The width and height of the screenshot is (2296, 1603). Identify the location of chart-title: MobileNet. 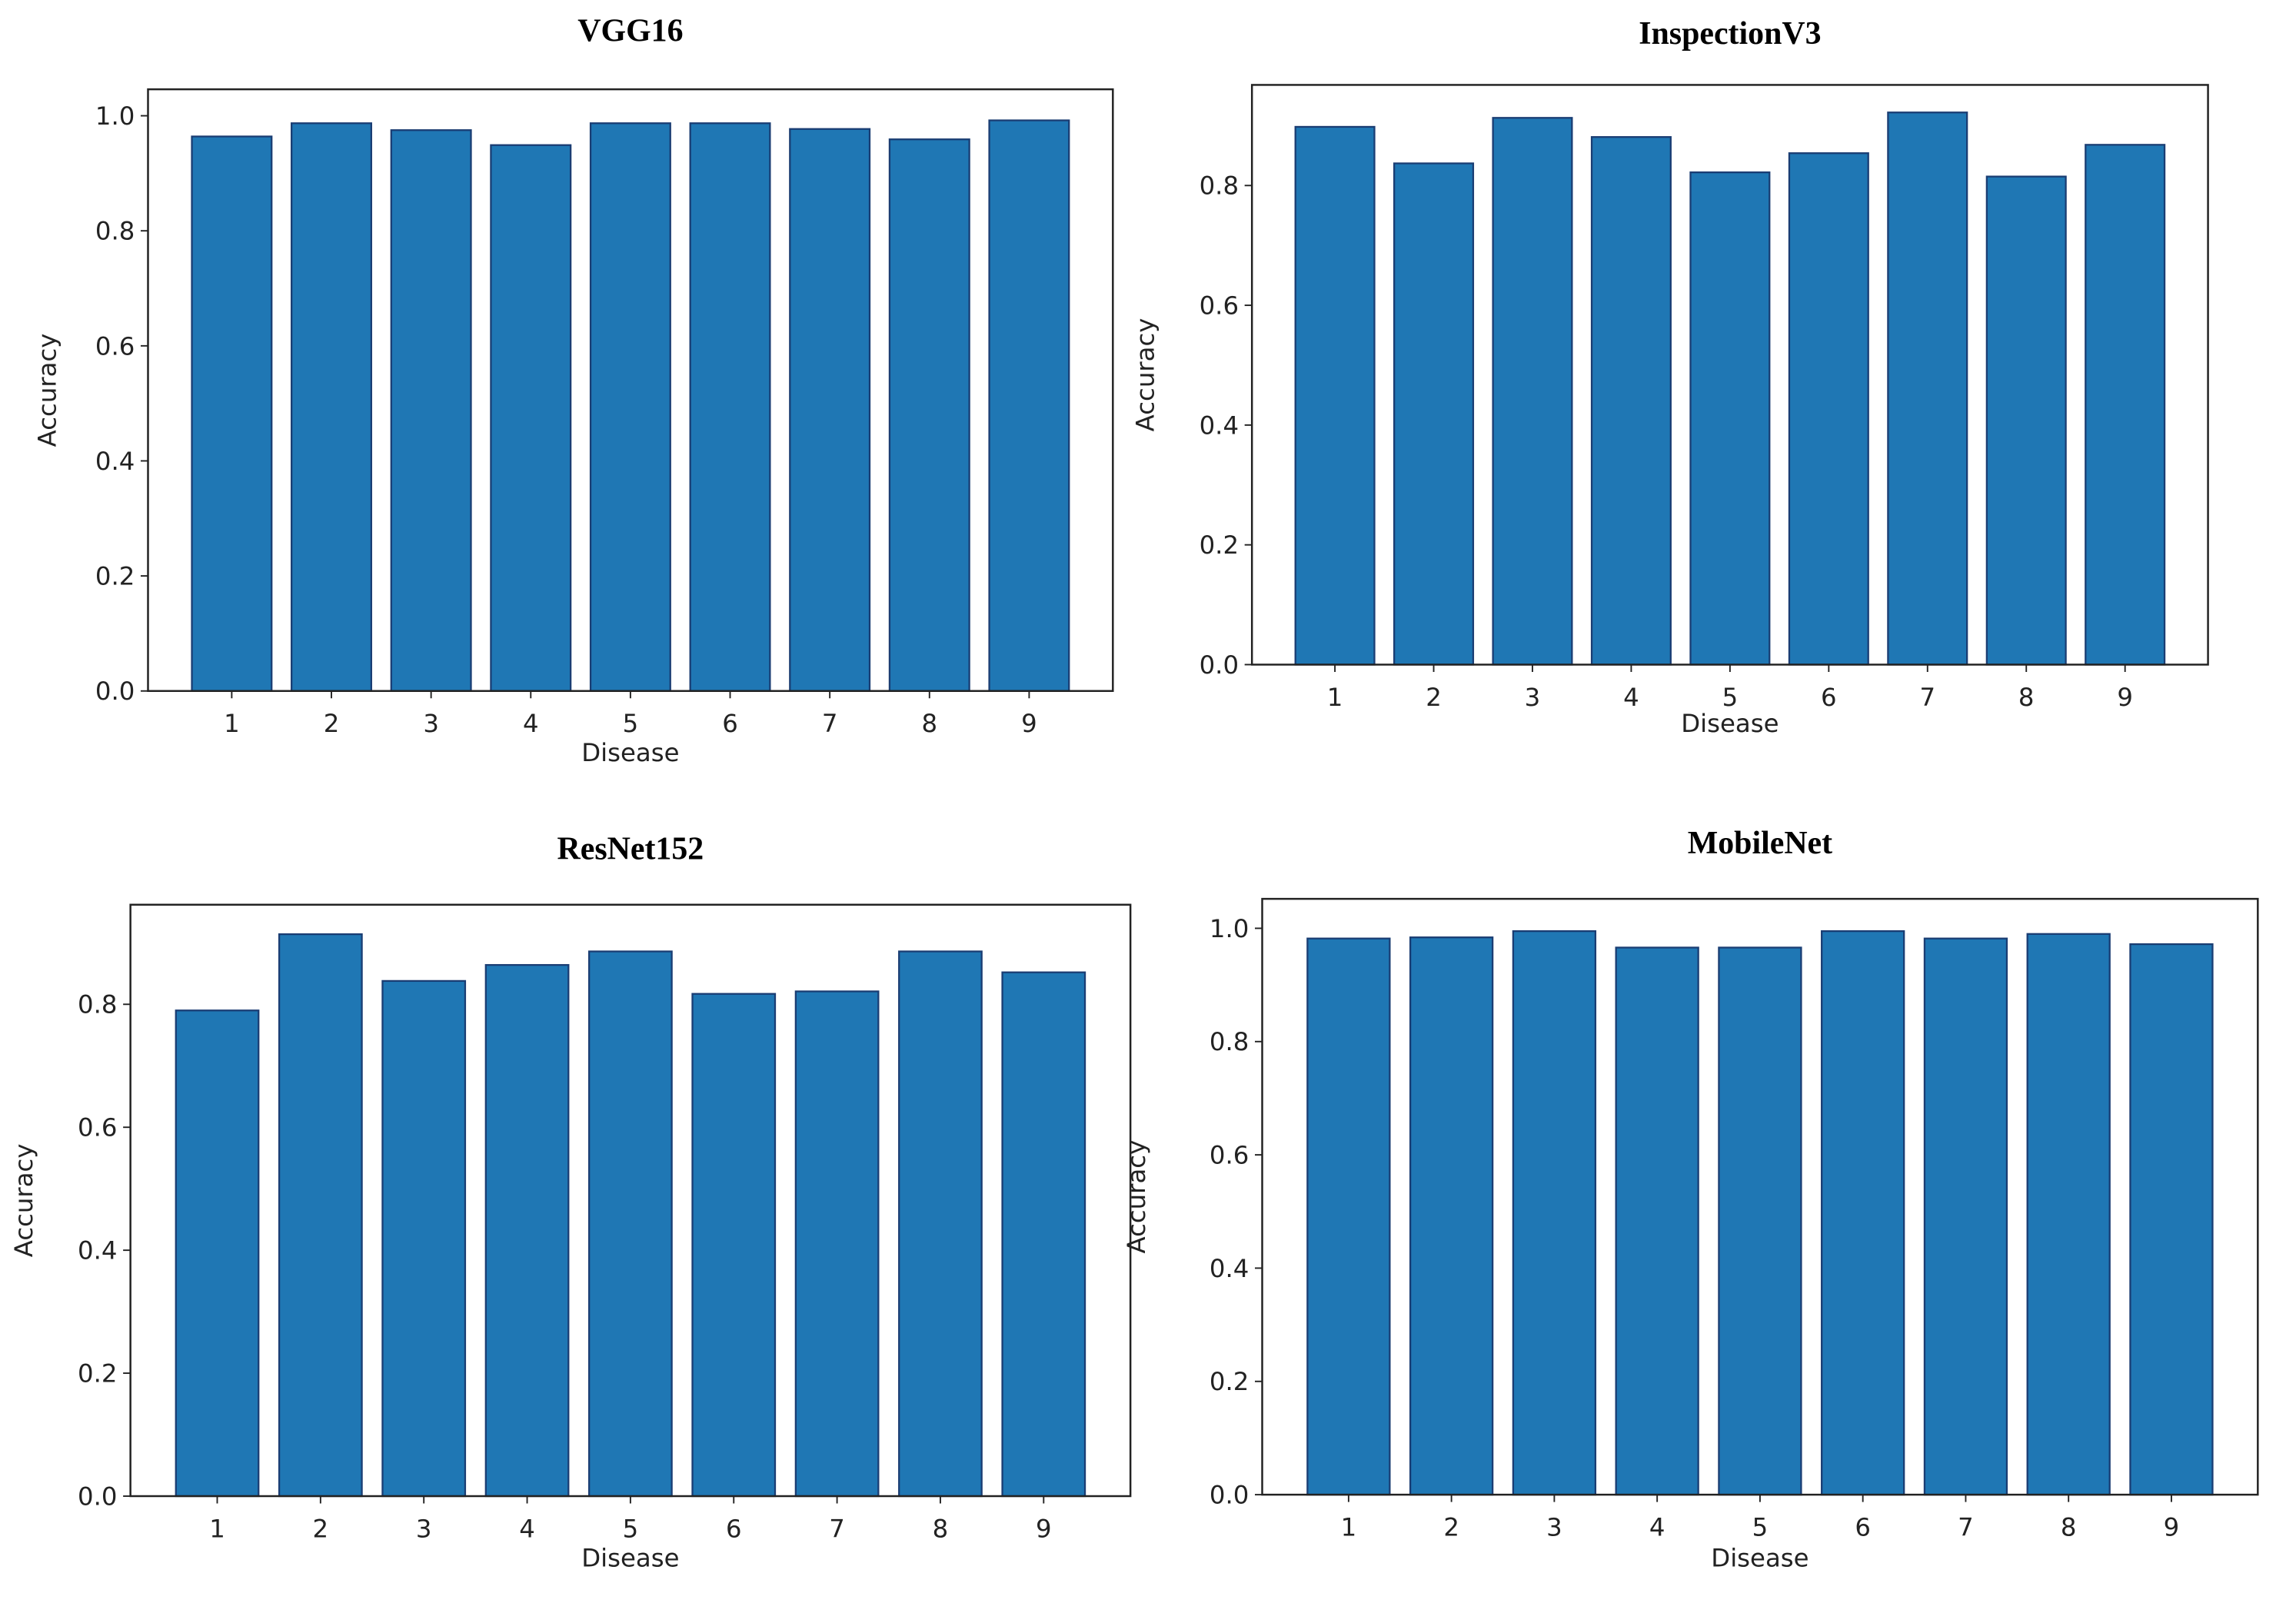
(1760, 843).